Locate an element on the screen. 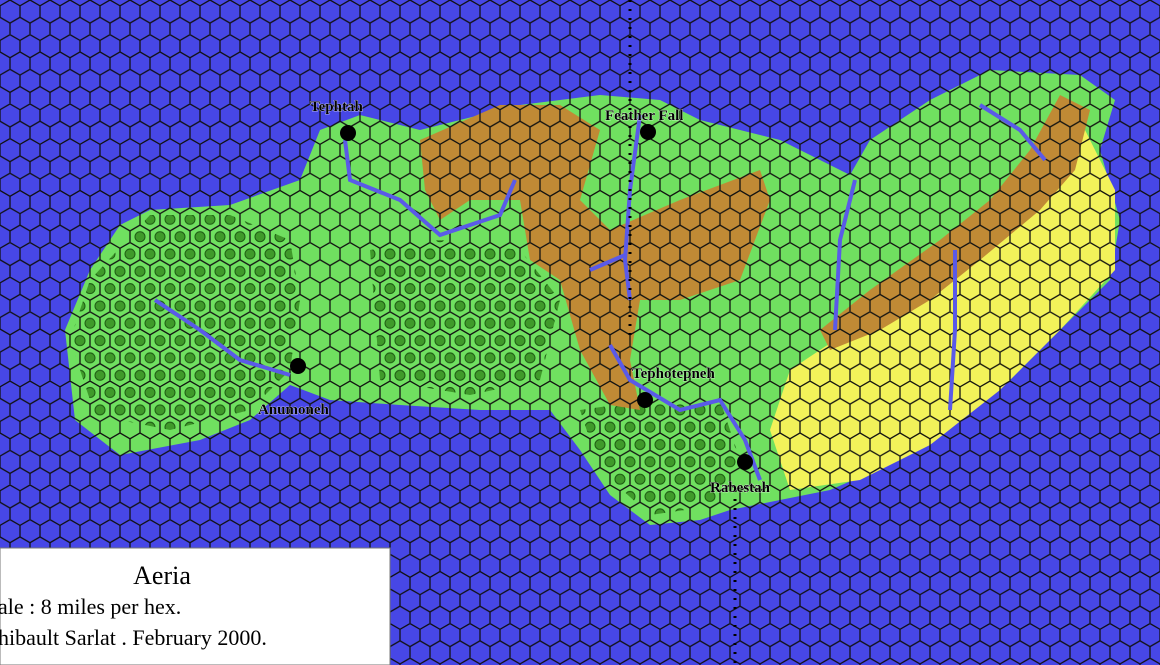 This screenshot has width=1160, height=665. place-label: Feather Fall is located at coordinates (644, 116).